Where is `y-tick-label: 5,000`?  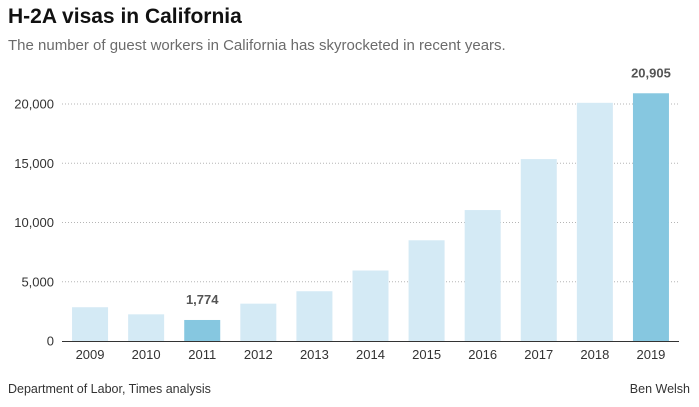 y-tick-label: 5,000 is located at coordinates (37, 281).